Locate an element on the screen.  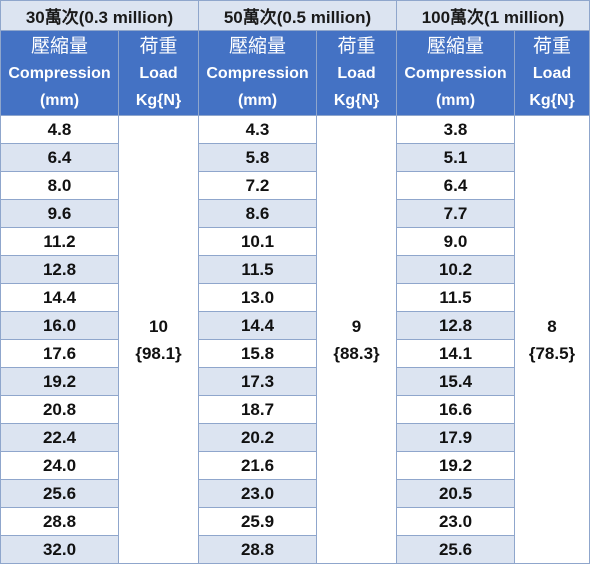
compression-cell: 15.8 is located at coordinates (257, 353).